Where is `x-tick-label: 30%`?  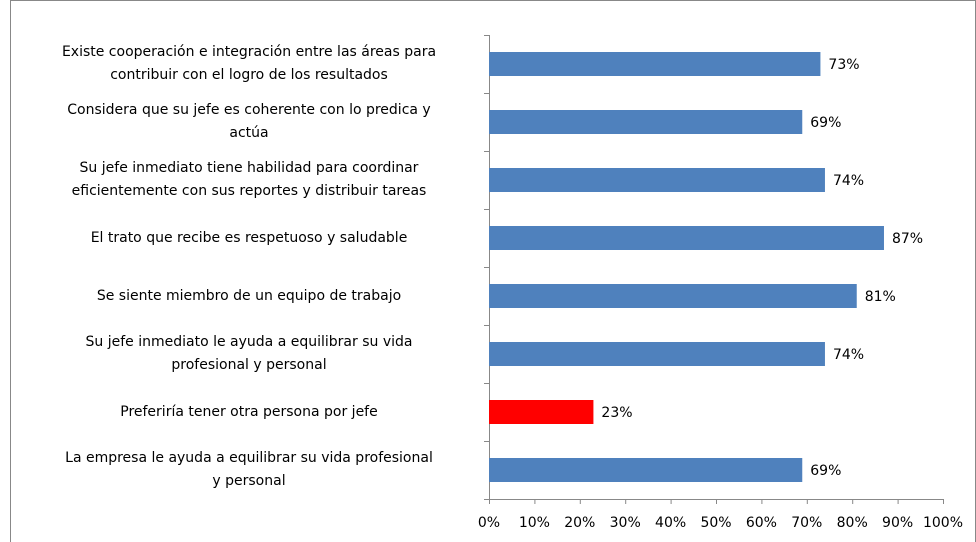
x-tick-label: 30% is located at coordinates (625, 523).